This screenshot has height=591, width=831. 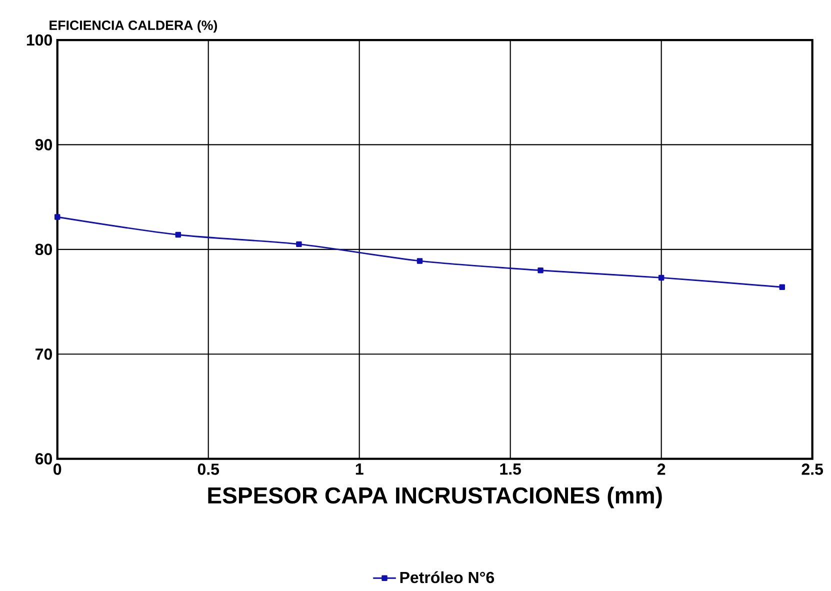 I want to click on y-tick-label: 80, so click(x=43, y=250).